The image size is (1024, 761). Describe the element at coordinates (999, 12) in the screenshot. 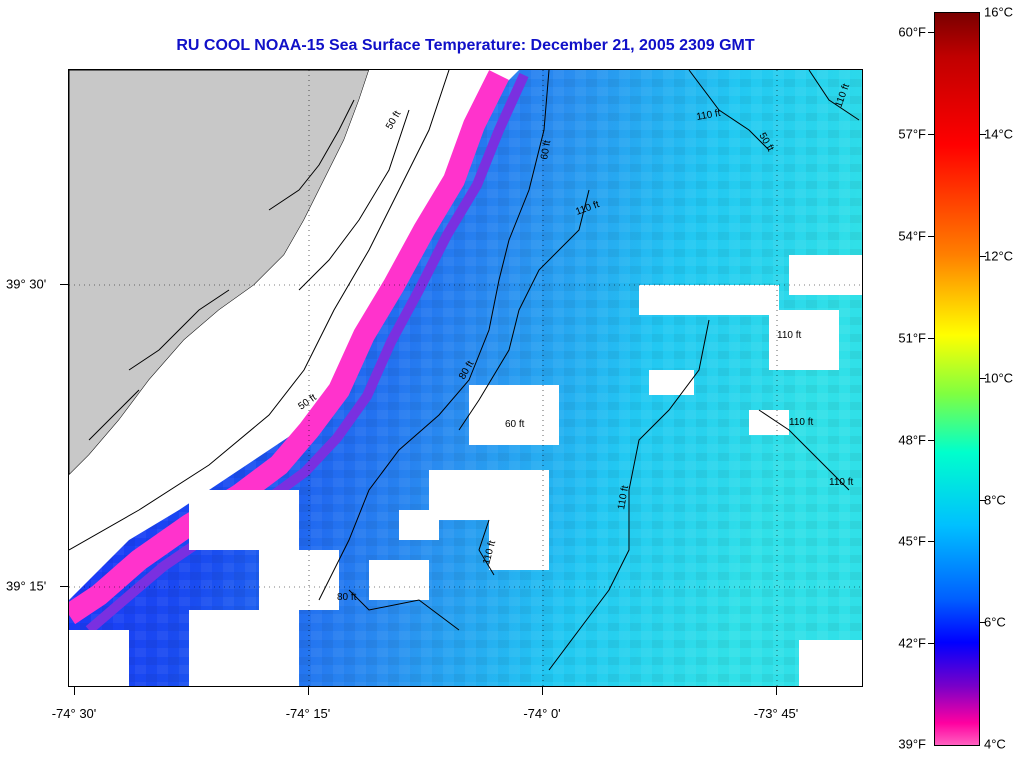

I see `colorbar-celsius-label: 16°C` at that location.